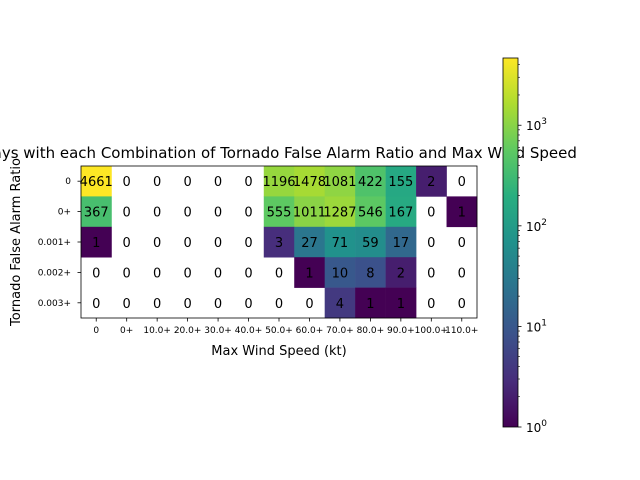  What do you see at coordinates (536, 125) in the screenshot?
I see `colorbar-tick-label: 10³` at bounding box center [536, 125].